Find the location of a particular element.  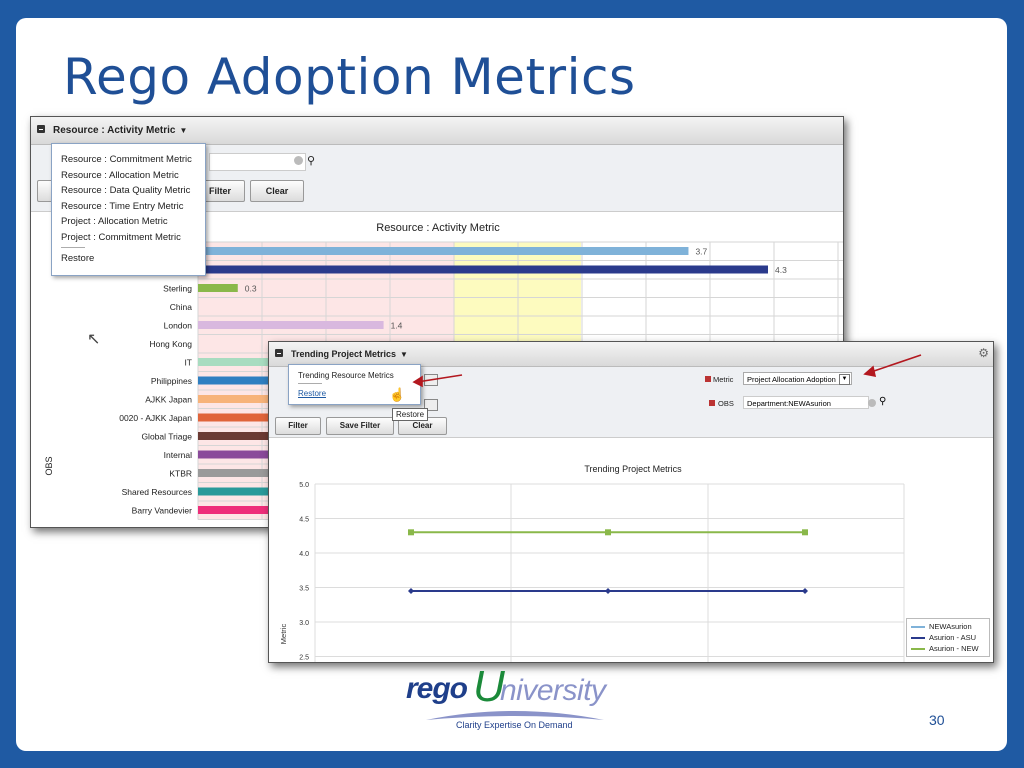

obs-field: Department:NEWAsurion is located at coordinates (806, 402).